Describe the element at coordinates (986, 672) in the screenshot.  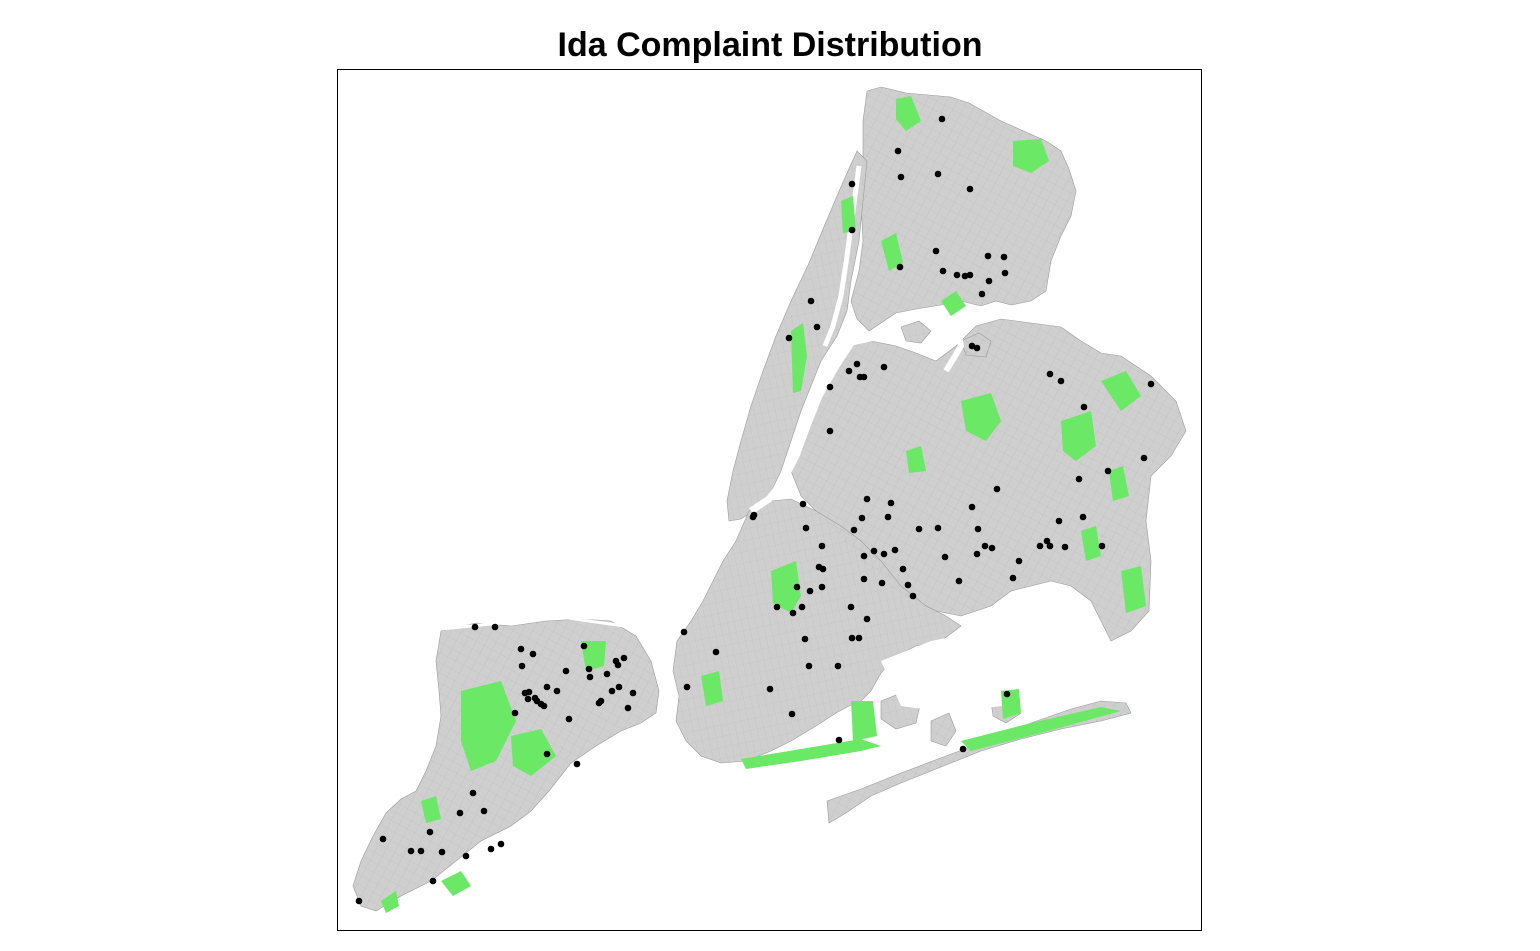
I see `jamaica-bay` at that location.